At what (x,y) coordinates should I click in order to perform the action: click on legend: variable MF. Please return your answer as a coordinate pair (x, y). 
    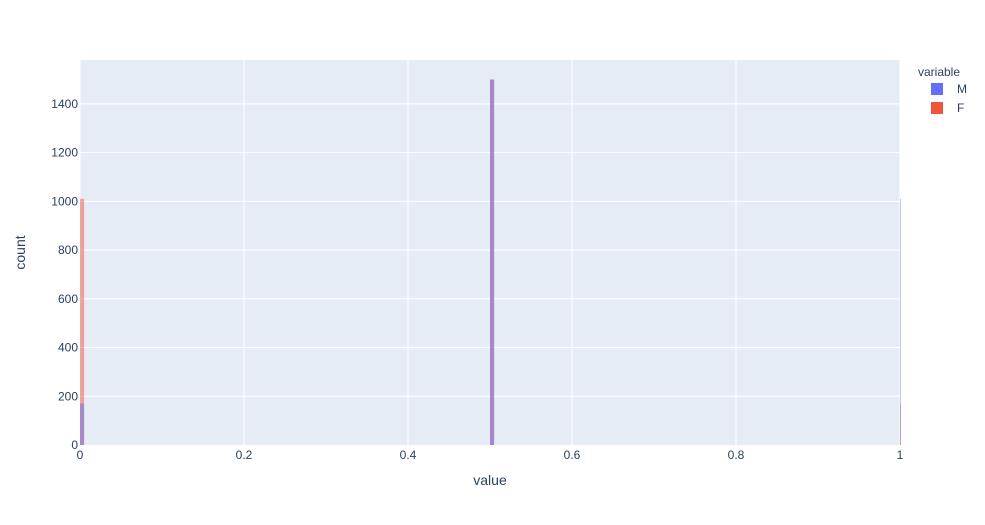
    Looking at the image, I should click on (942, 90).